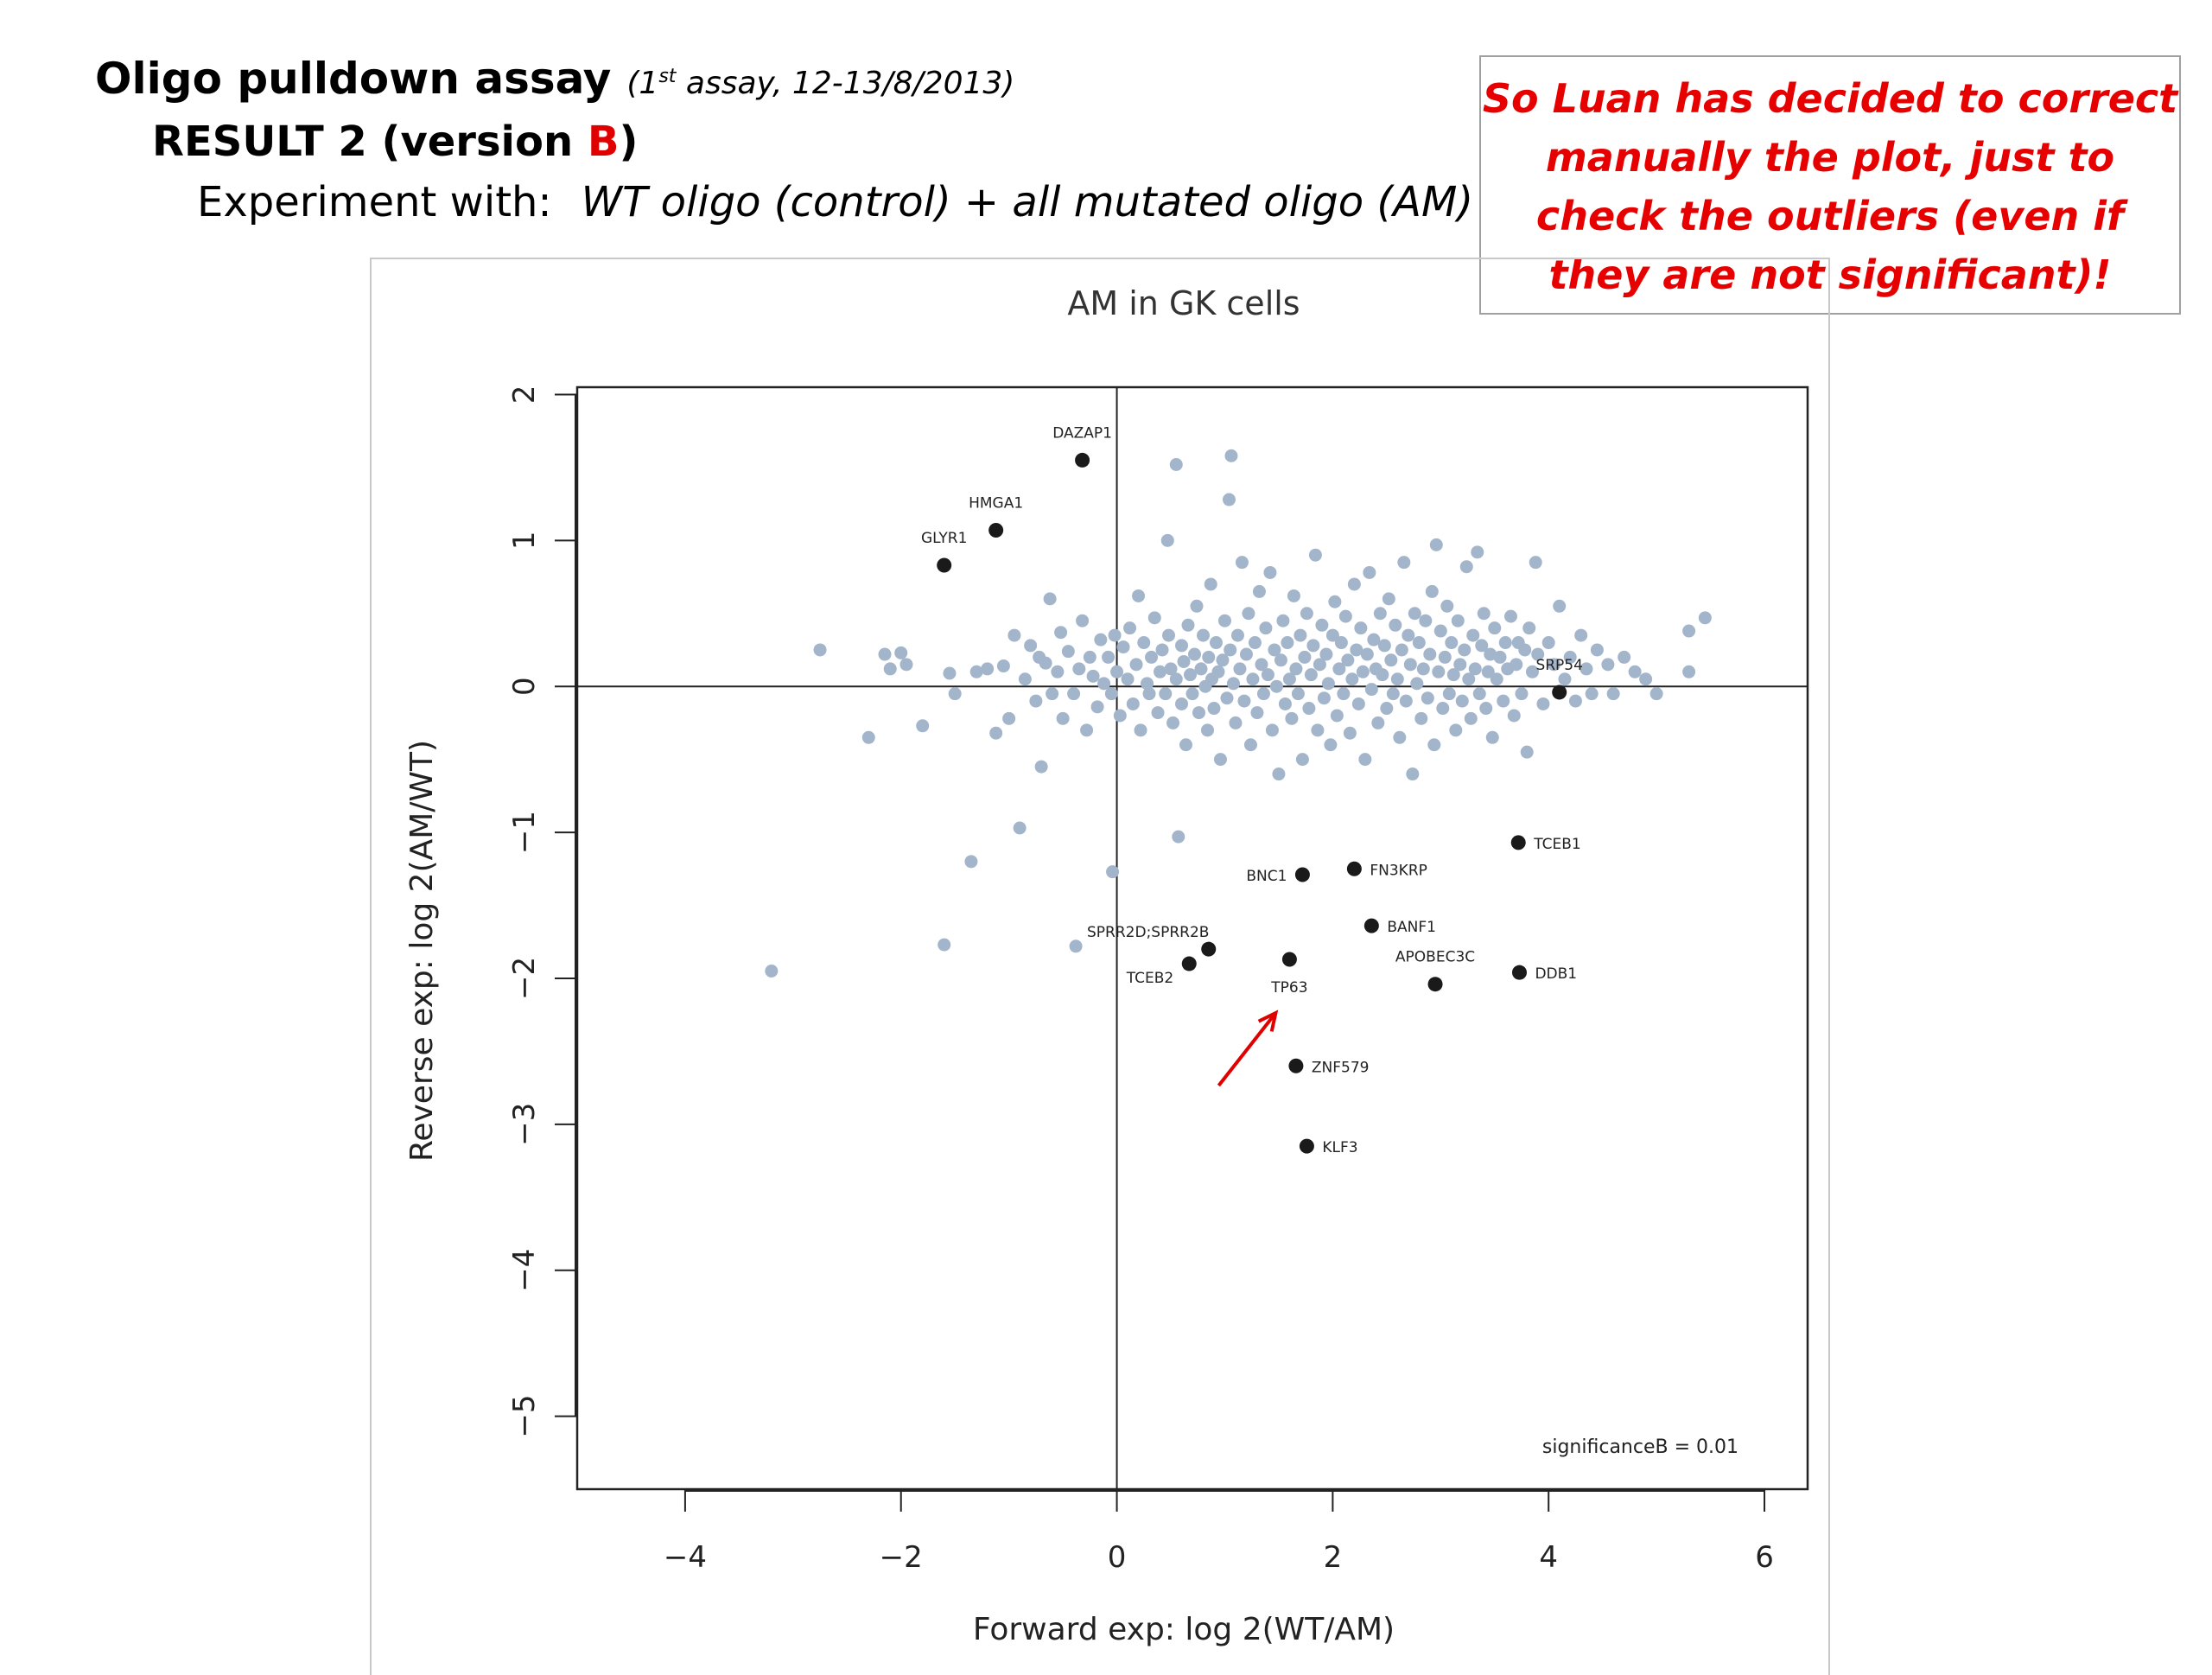 The width and height of the screenshot is (2212, 1675). What do you see at coordinates (1339, 1147) in the screenshot?
I see `point-label: KLF3` at bounding box center [1339, 1147].